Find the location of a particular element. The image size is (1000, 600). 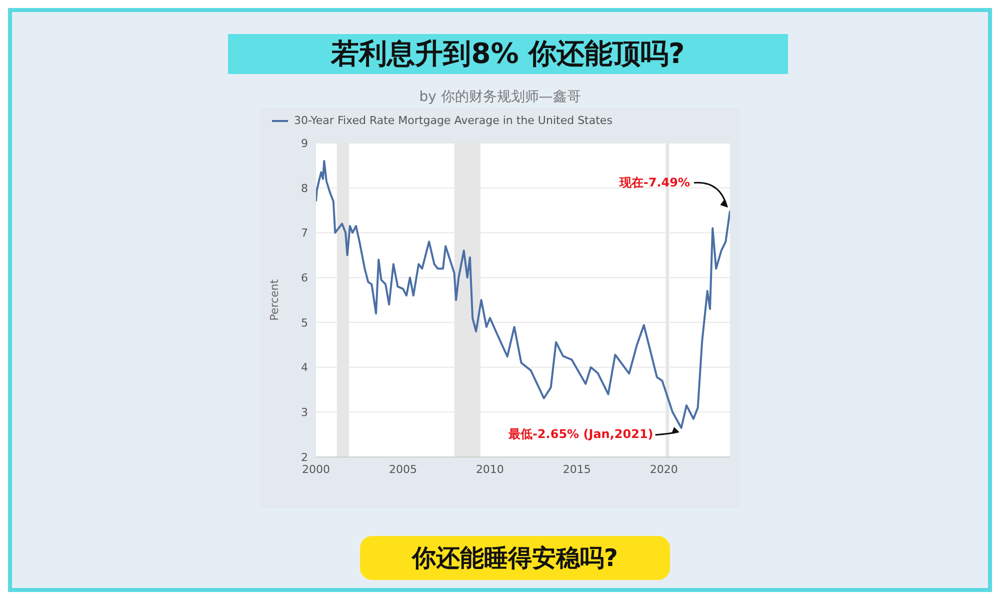

annotation: 现在-7.49% is located at coordinates (654, 183).